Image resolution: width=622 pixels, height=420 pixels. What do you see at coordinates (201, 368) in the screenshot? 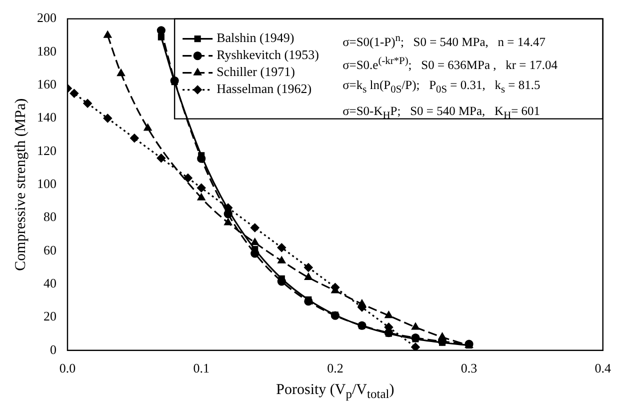
I see `x-tick-label: 0.1` at bounding box center [201, 368].